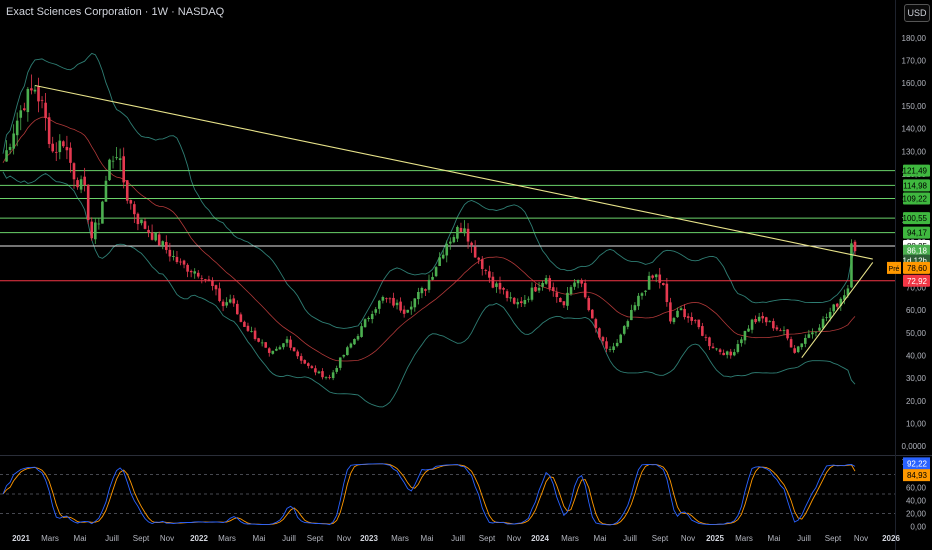 The height and width of the screenshot is (550, 932). Describe the element at coordinates (199, 538) in the screenshot. I see `x-tick-label: 2022` at that location.